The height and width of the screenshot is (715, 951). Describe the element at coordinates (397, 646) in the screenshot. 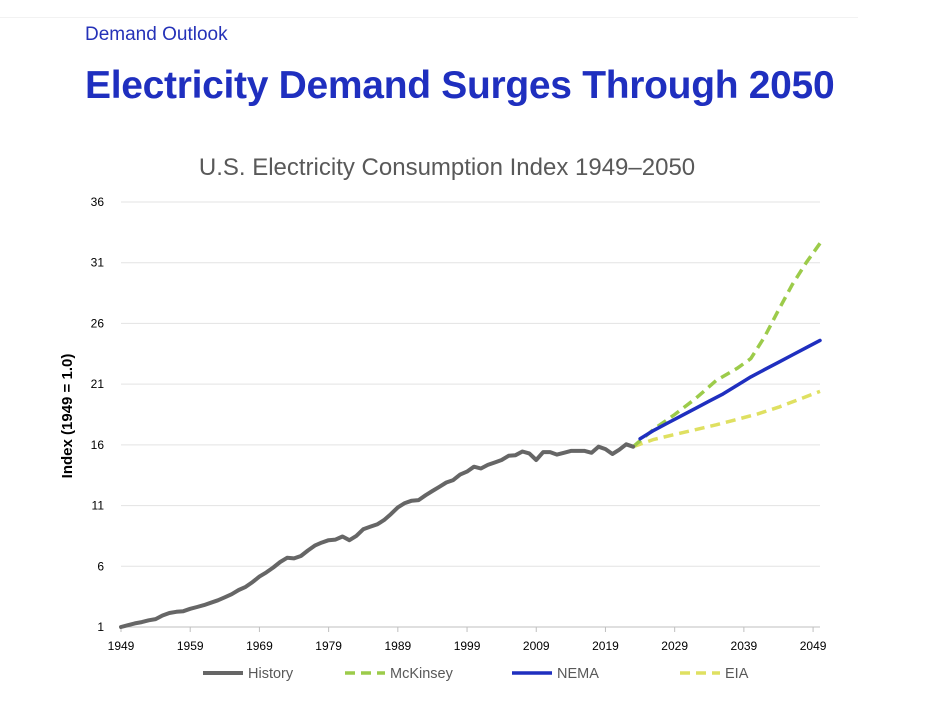

I see `x-tick-label: 1989` at that location.